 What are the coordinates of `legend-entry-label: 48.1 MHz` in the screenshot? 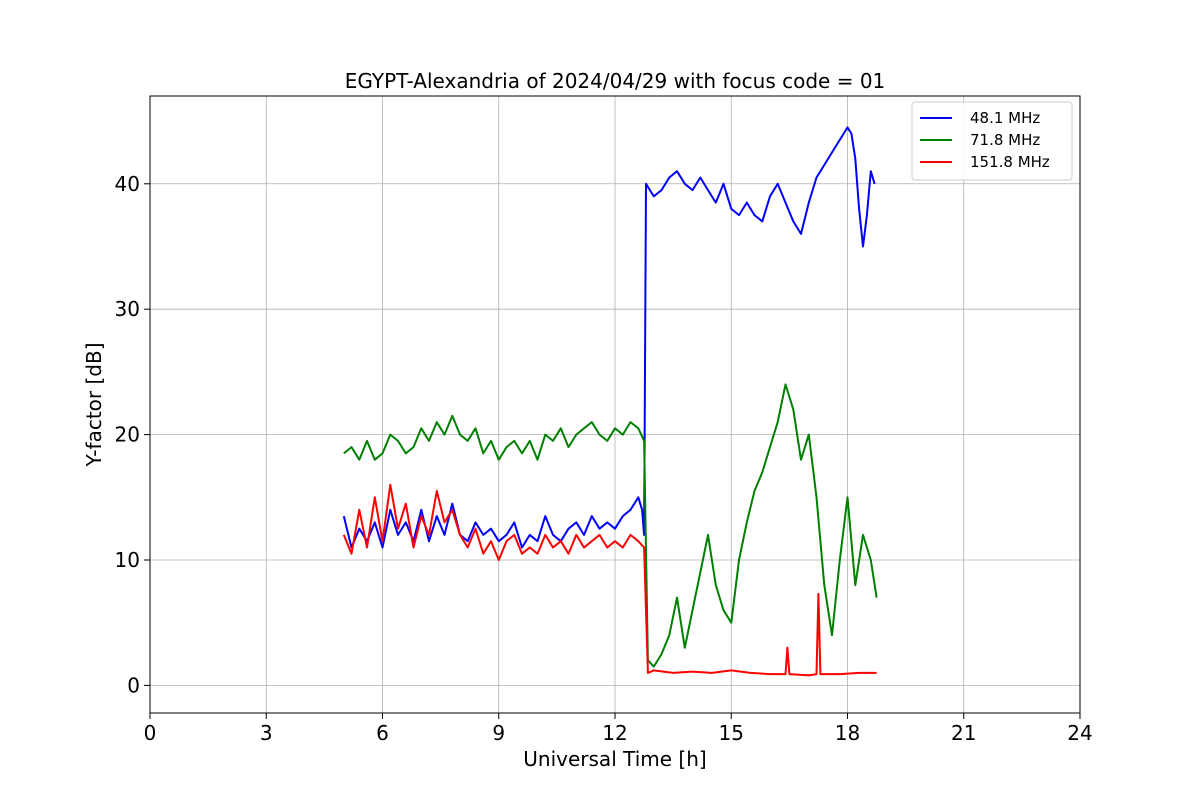 It's located at (1005, 118).